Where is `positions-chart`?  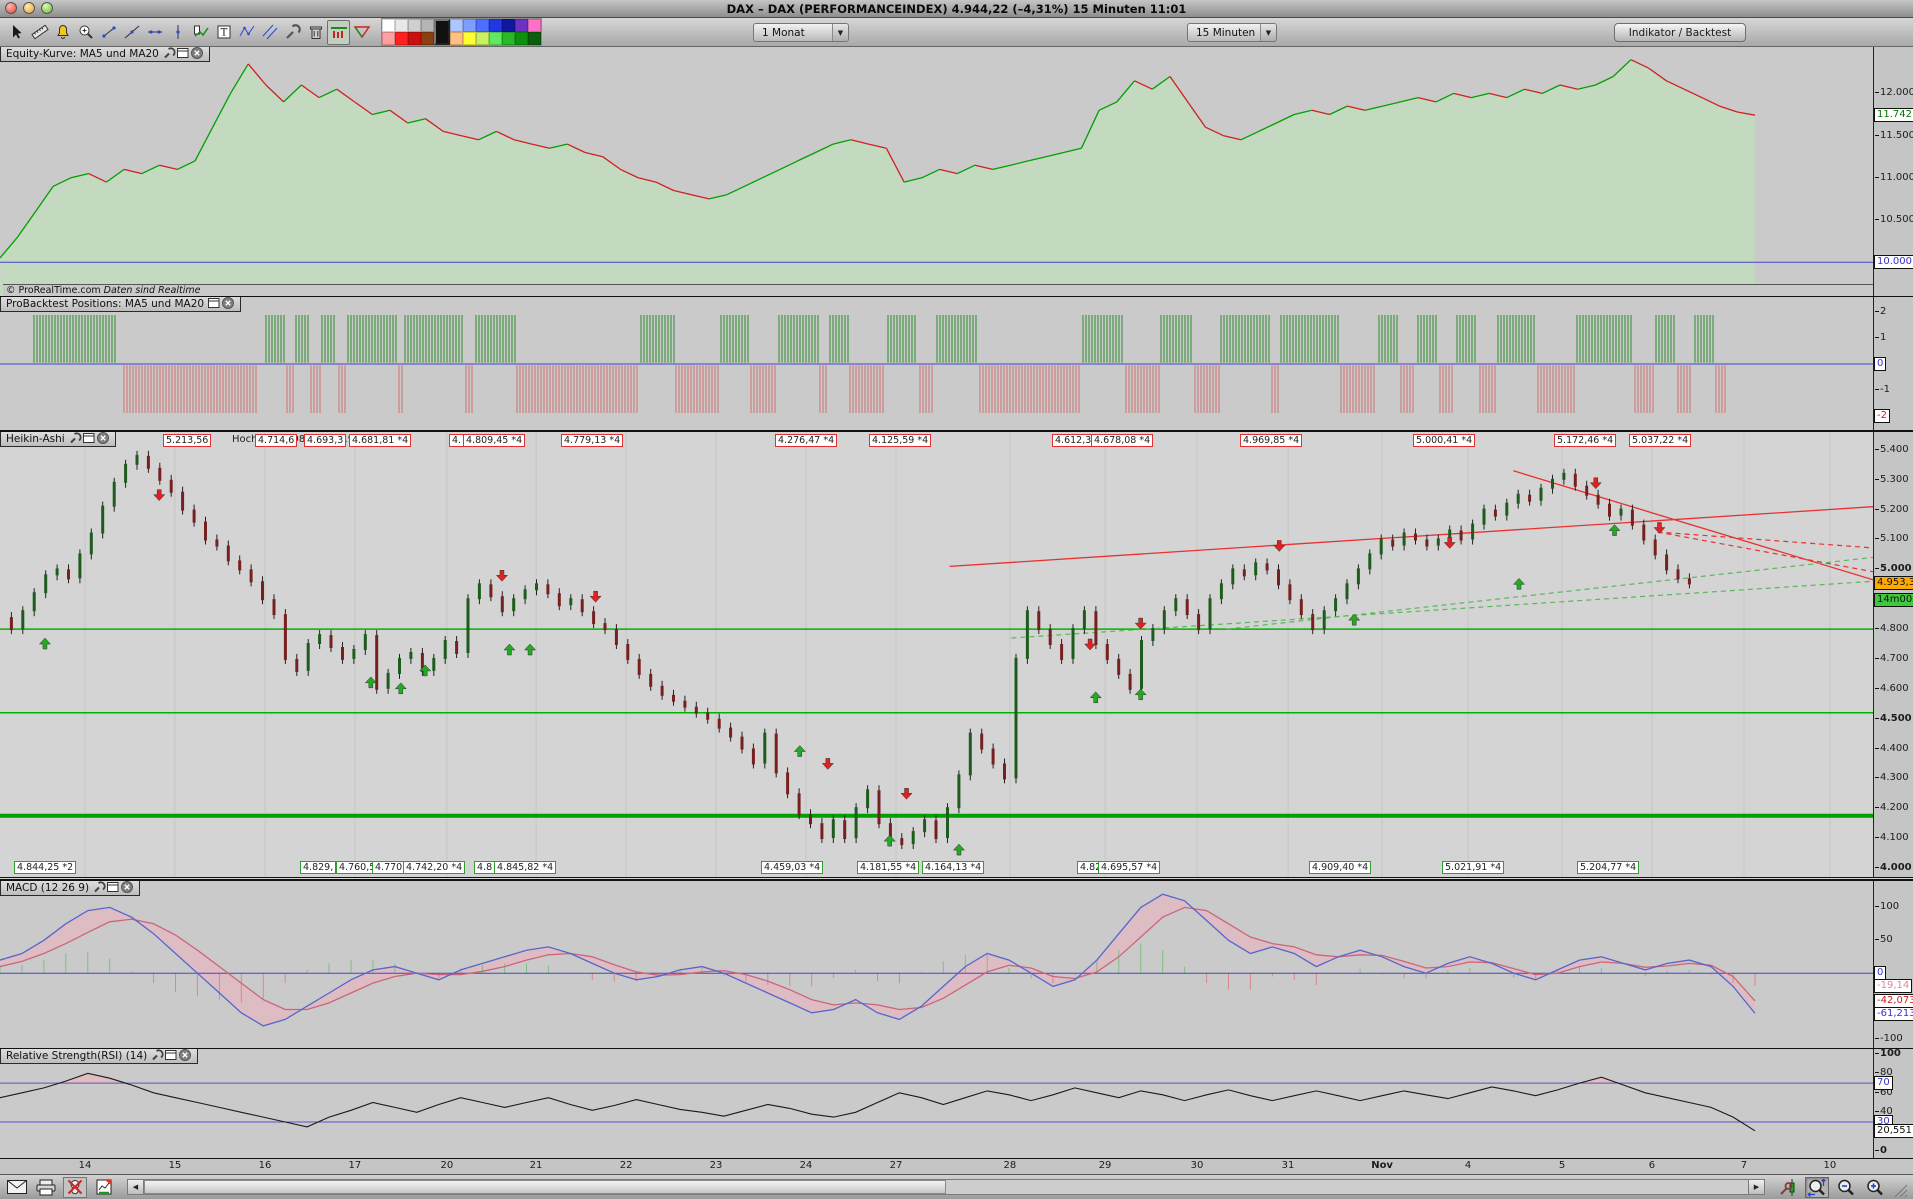 positions-chart is located at coordinates (936, 363).